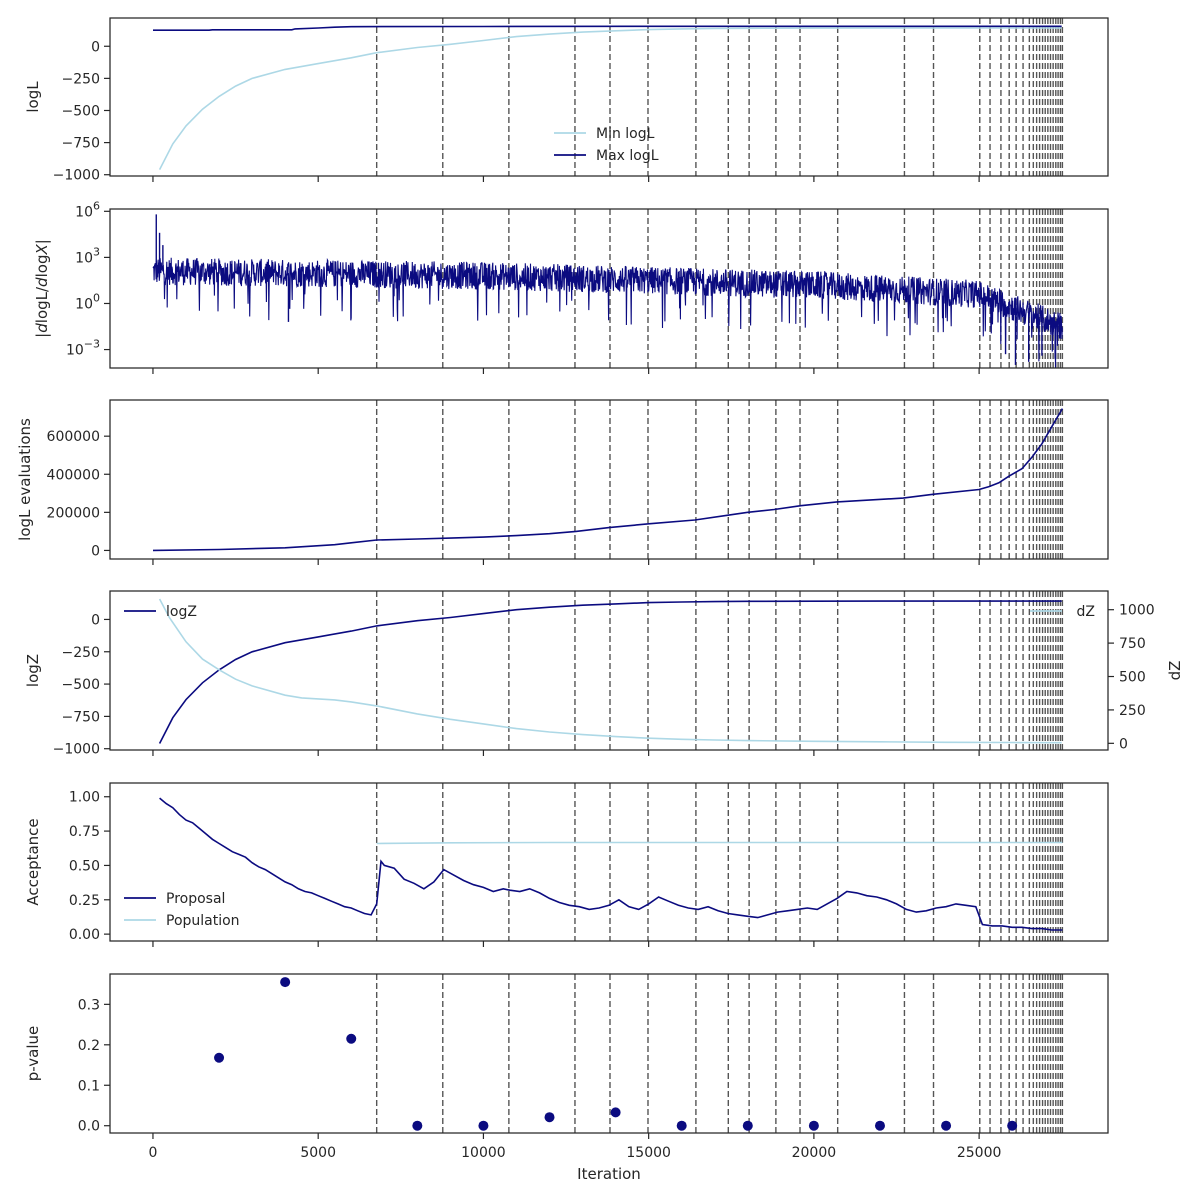 The image size is (1200, 1200). What do you see at coordinates (84, 832) in the screenshot?
I see `y-tick-label: 0.75` at bounding box center [84, 832].